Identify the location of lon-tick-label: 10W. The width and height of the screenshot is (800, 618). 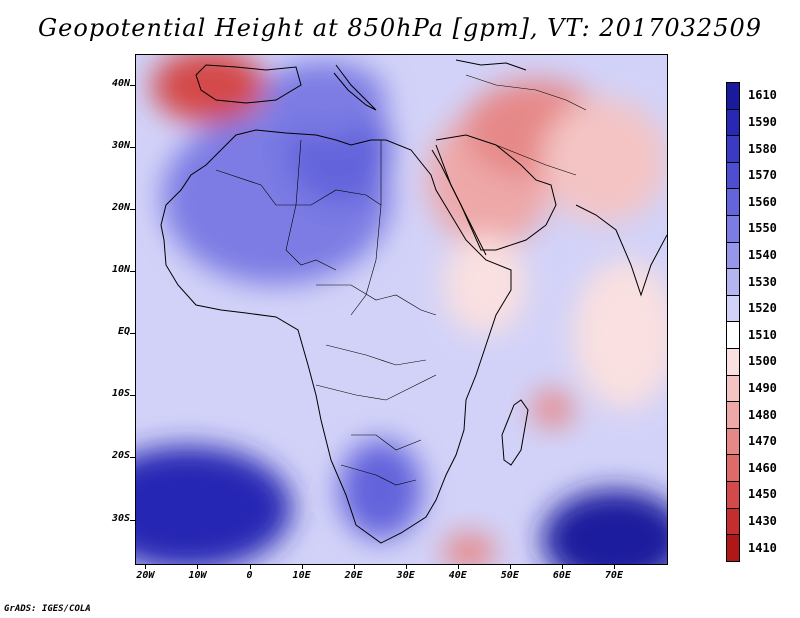
(197, 575).